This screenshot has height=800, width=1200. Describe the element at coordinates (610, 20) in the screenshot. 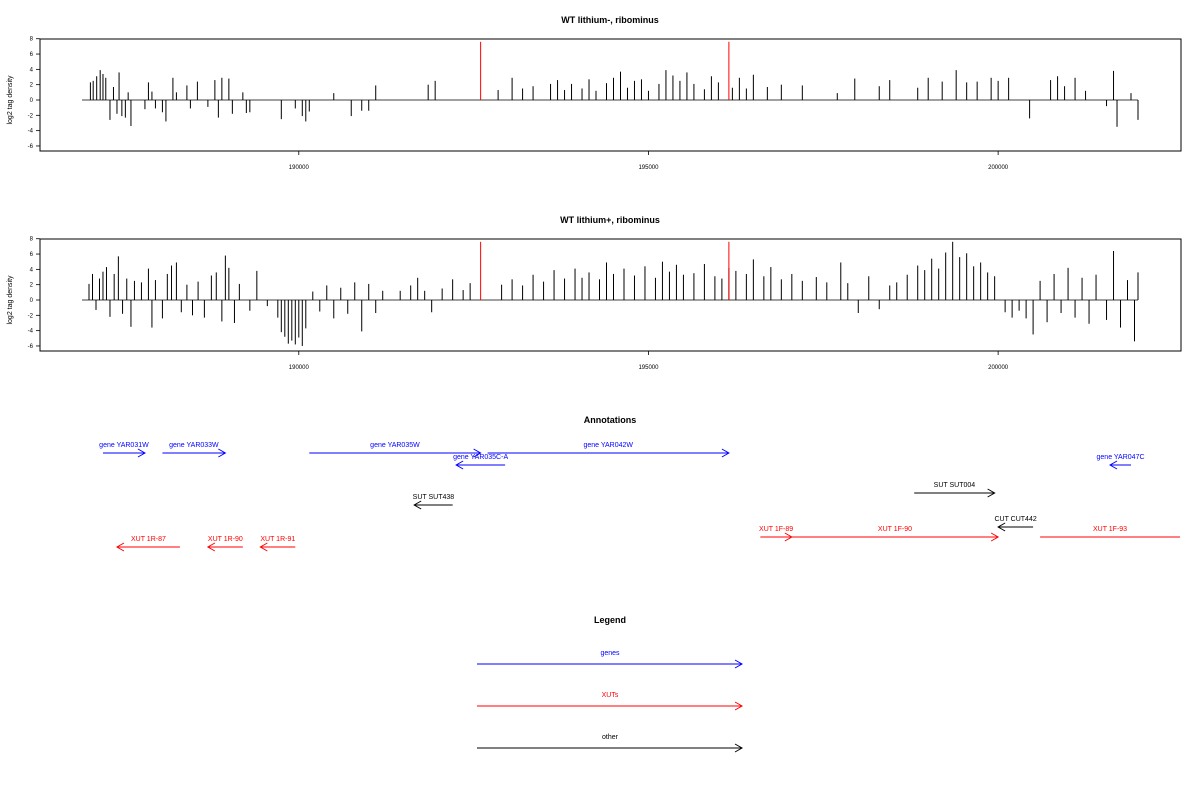

I see `panel-title: WT lithium-, ribominus` at that location.